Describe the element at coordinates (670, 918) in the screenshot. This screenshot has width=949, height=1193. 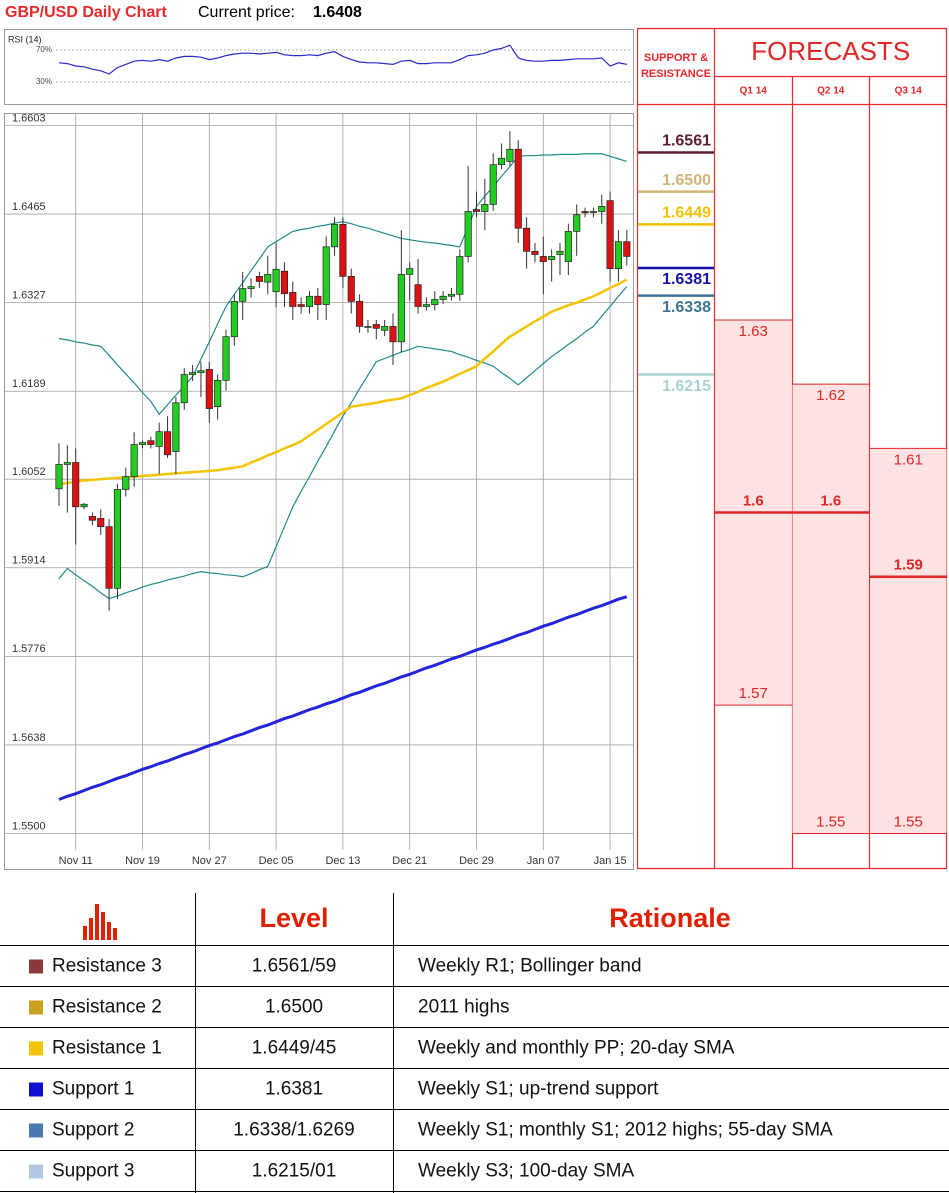
I see `table-header: Rationale` at that location.